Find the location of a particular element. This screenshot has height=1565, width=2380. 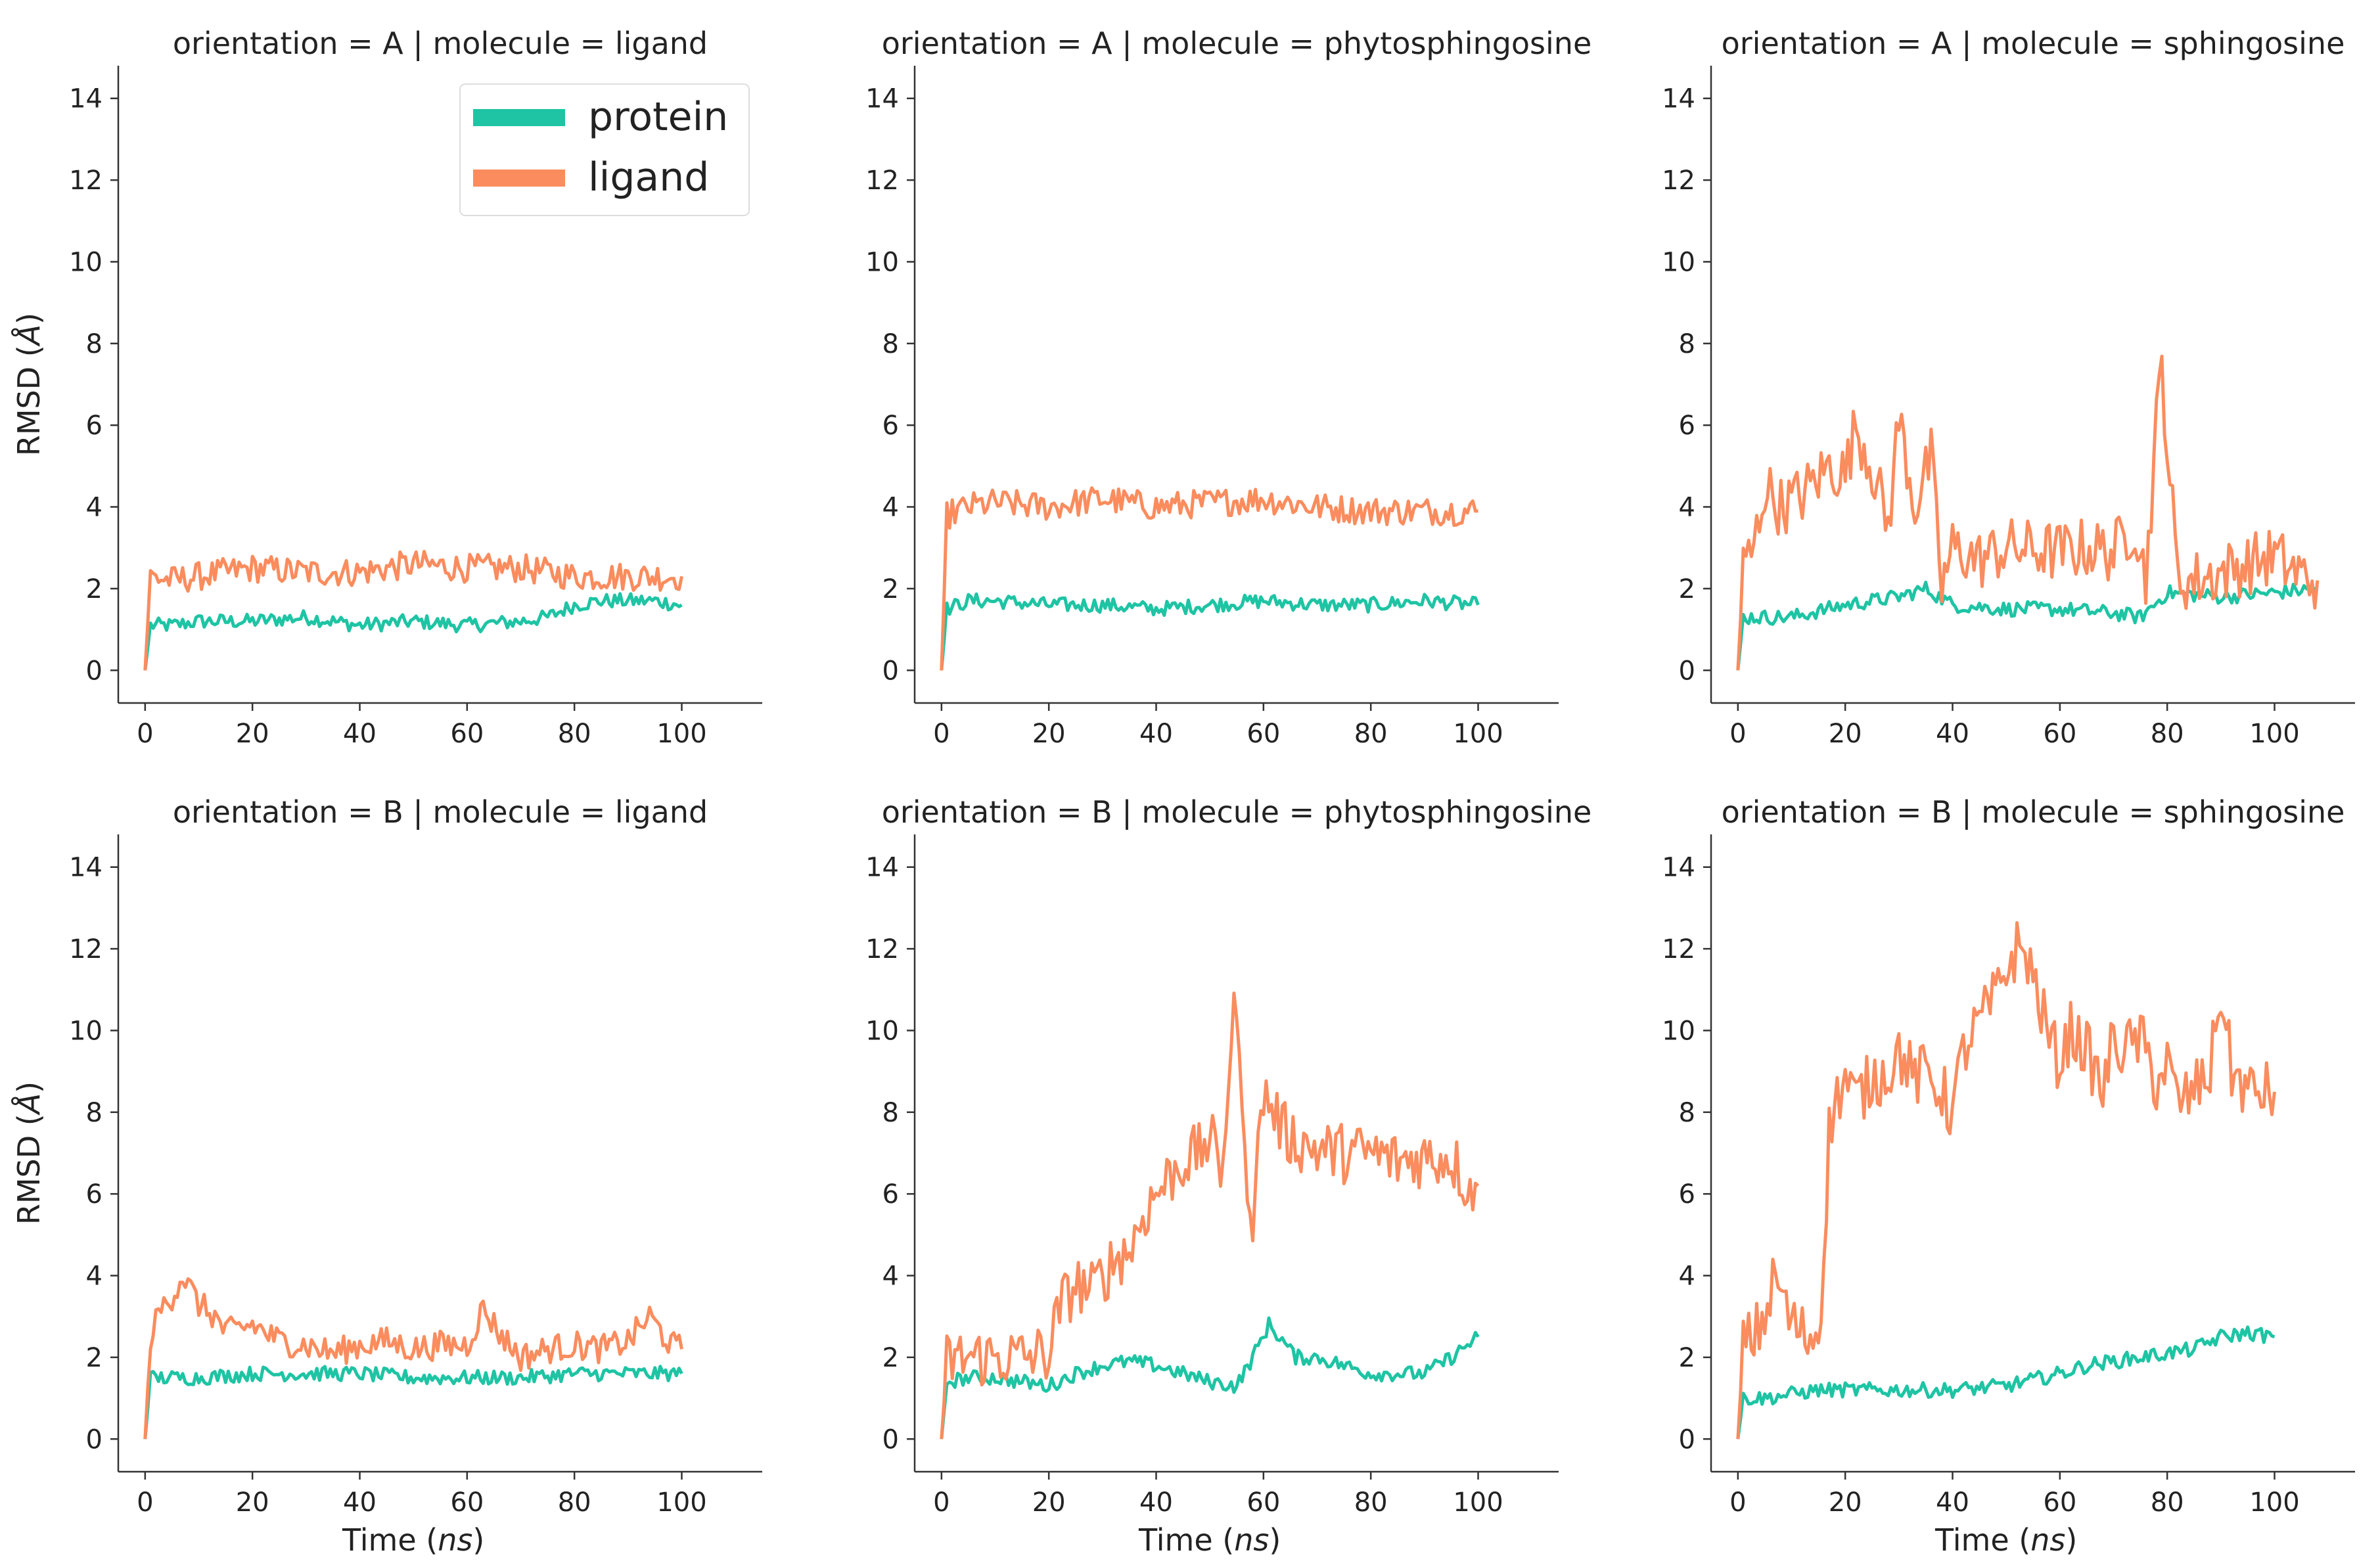

legend-swatch-protein is located at coordinates (519, 117).